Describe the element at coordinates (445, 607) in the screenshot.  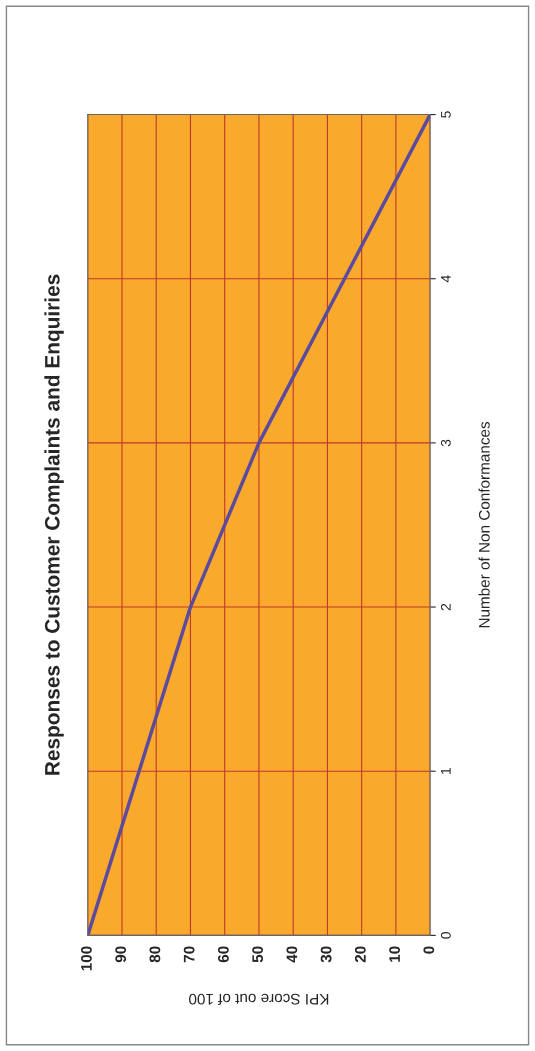
I see `y-tick-label: 2` at that location.